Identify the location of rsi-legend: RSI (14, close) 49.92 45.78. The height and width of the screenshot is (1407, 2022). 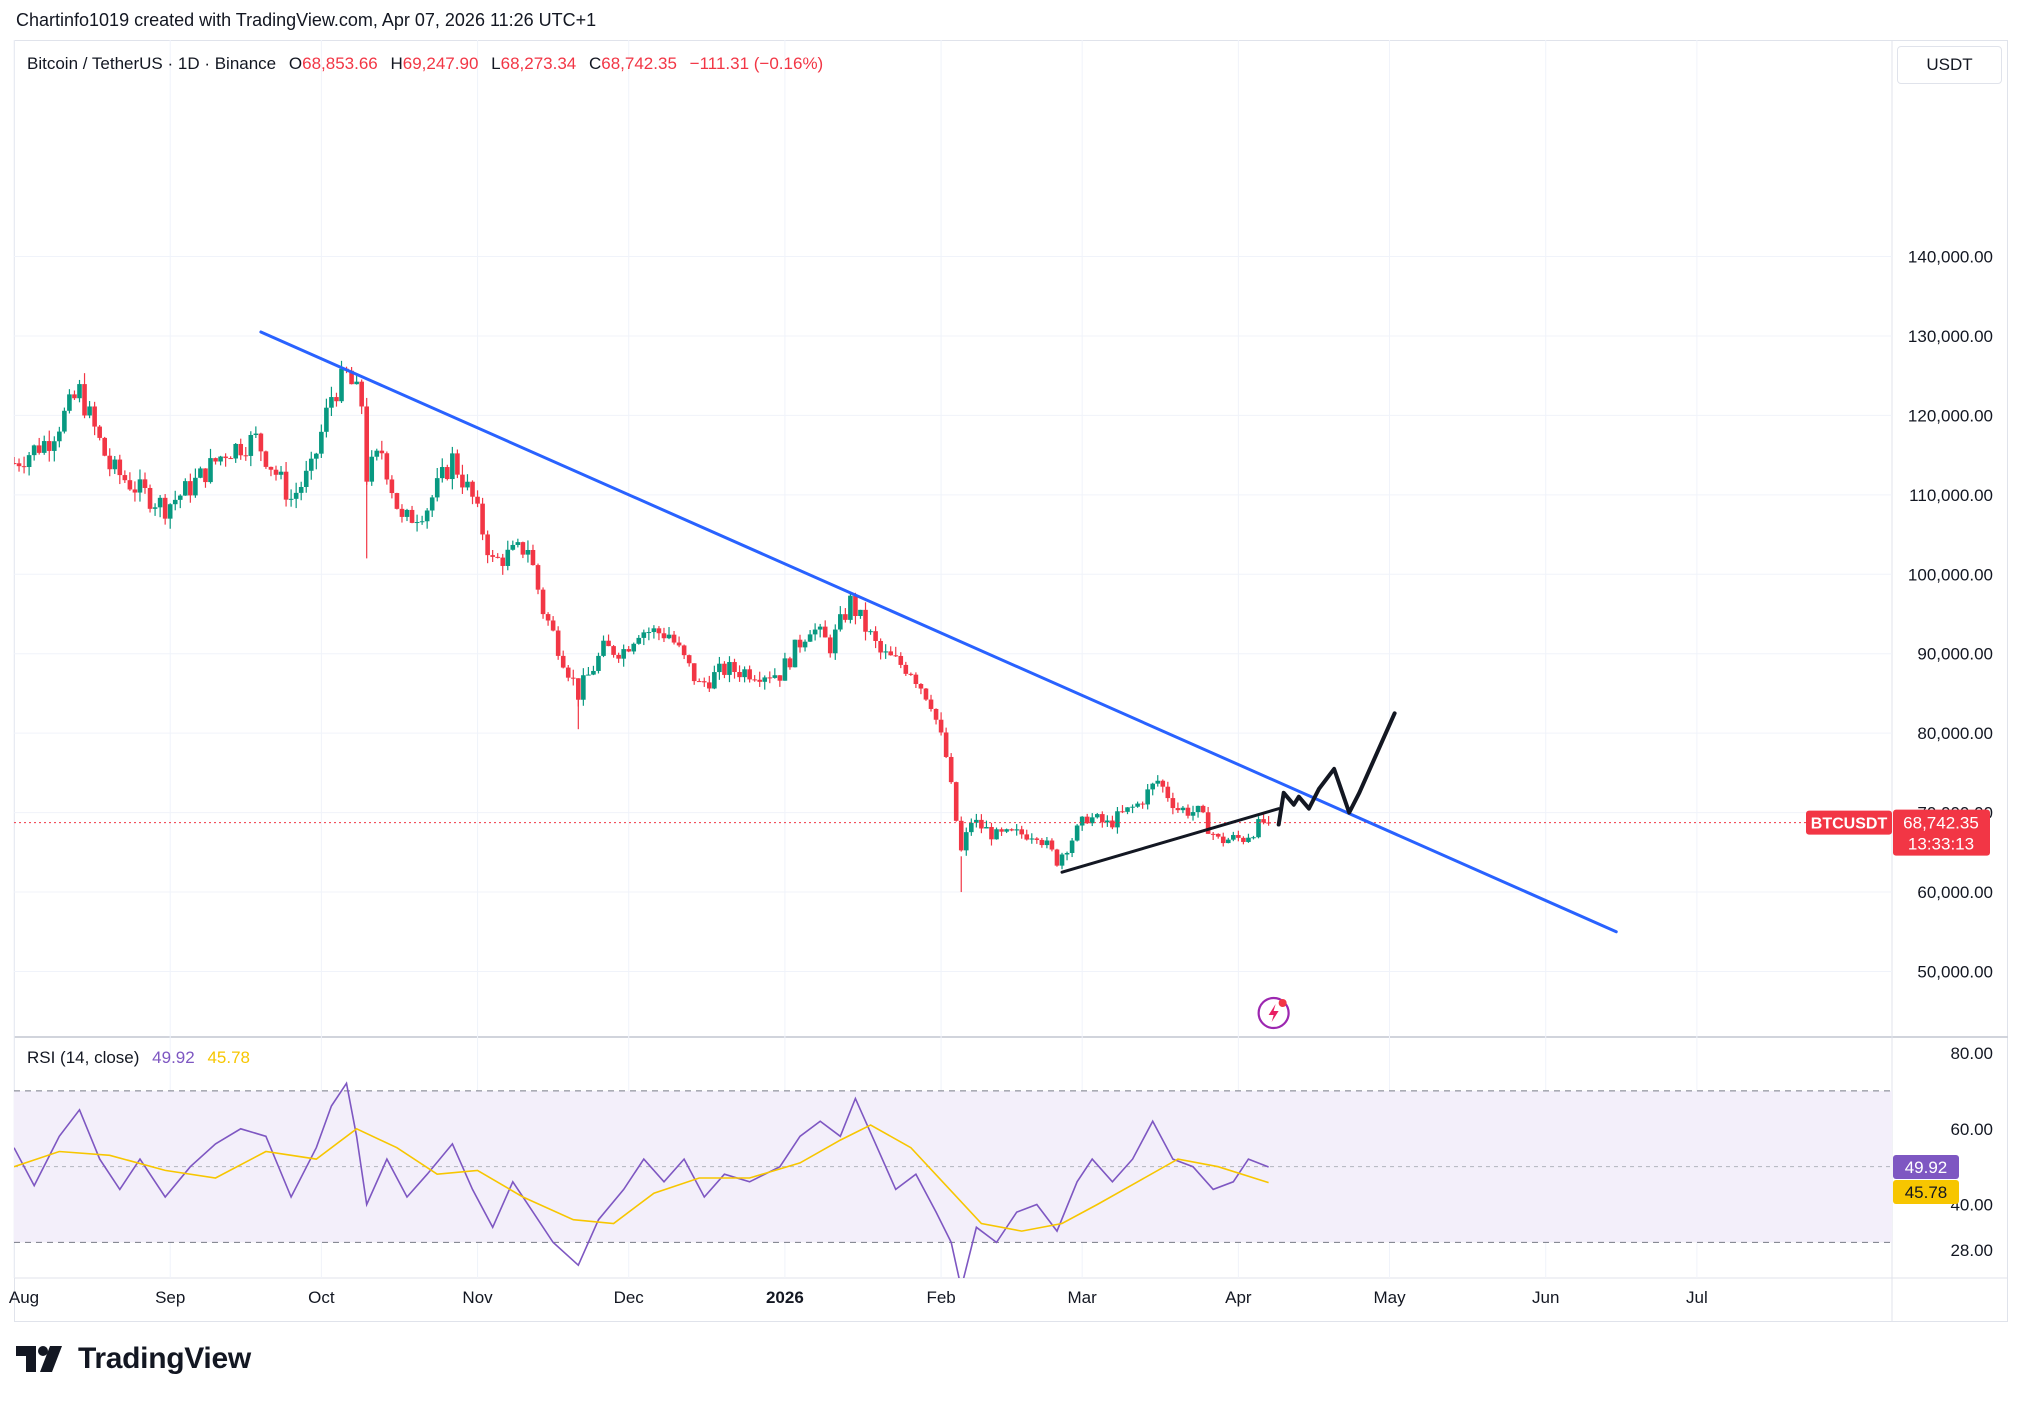
(138, 1058).